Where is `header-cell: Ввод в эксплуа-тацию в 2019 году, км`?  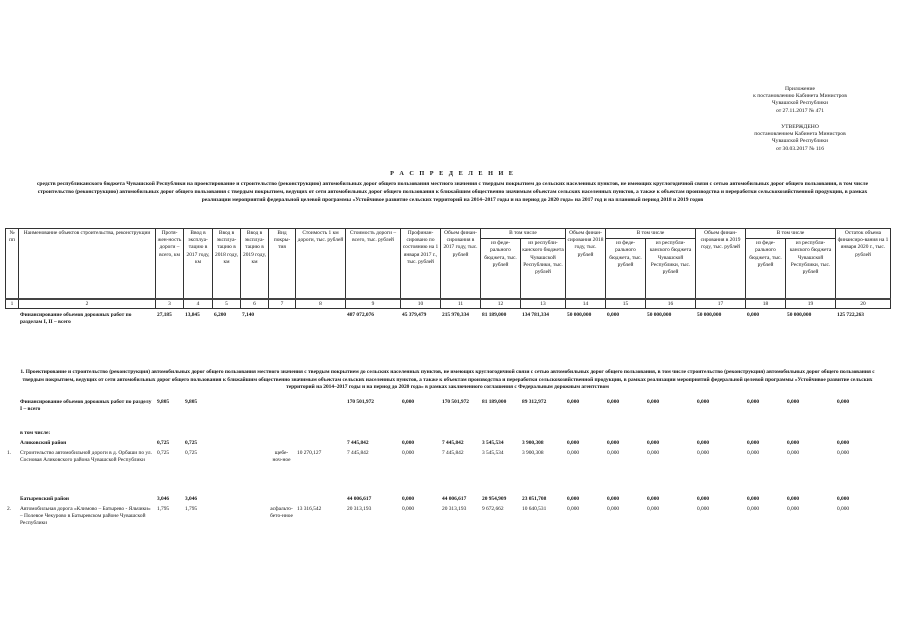
header-cell: Ввод в эксплуа-тацию в 2019 году, км is located at coordinates (254, 263).